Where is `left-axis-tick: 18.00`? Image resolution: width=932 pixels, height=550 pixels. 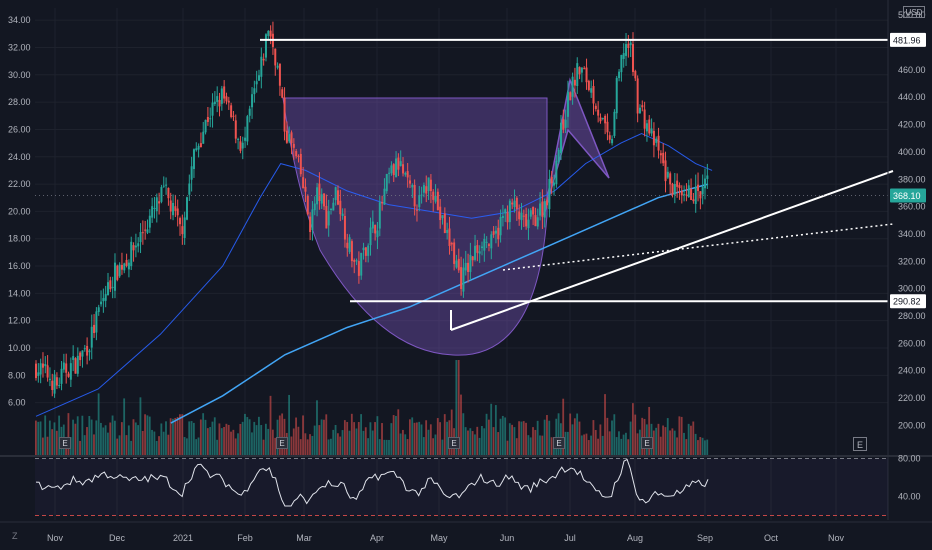
left-axis-tick: 18.00 is located at coordinates (19, 239).